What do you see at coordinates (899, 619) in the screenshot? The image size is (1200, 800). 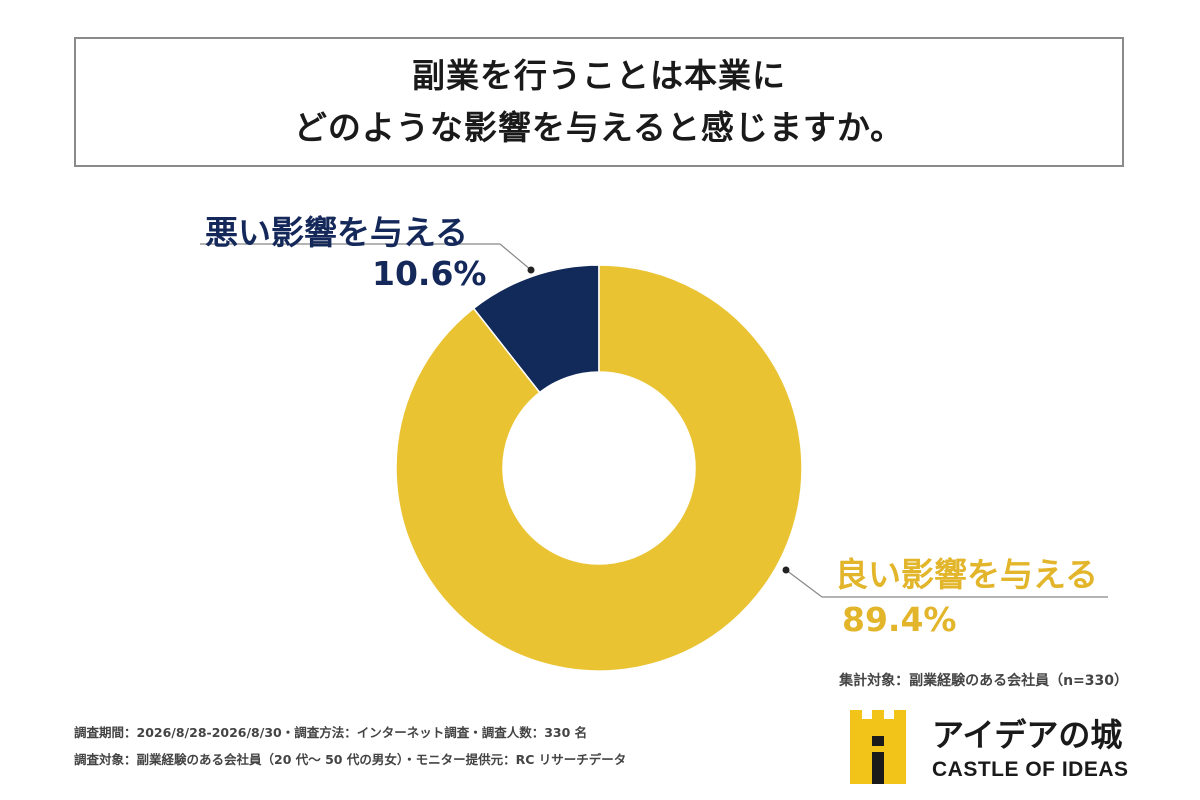 I see `label-good-value: 89.4%` at bounding box center [899, 619].